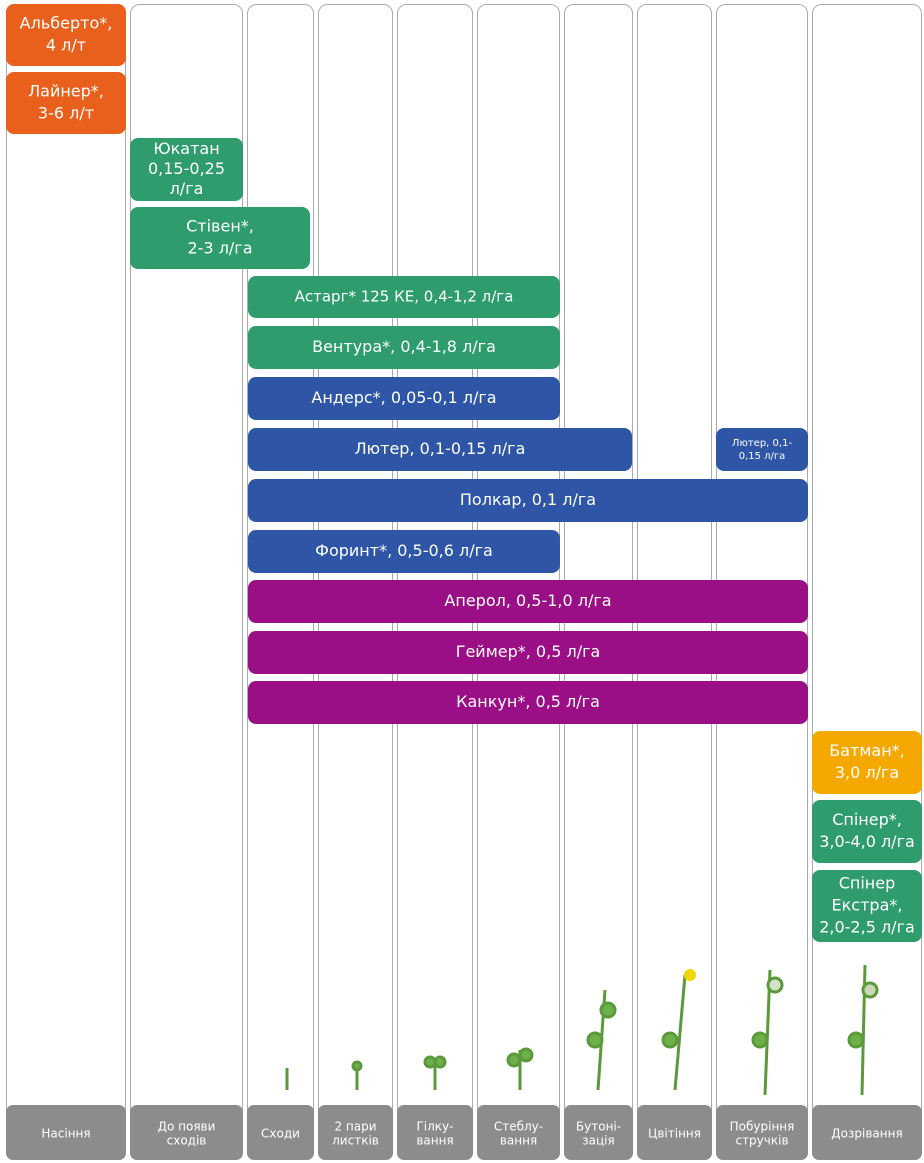 This screenshot has width=924, height=1163. What do you see at coordinates (355, 1141) in the screenshot?
I see `label-line: листків` at bounding box center [355, 1141].